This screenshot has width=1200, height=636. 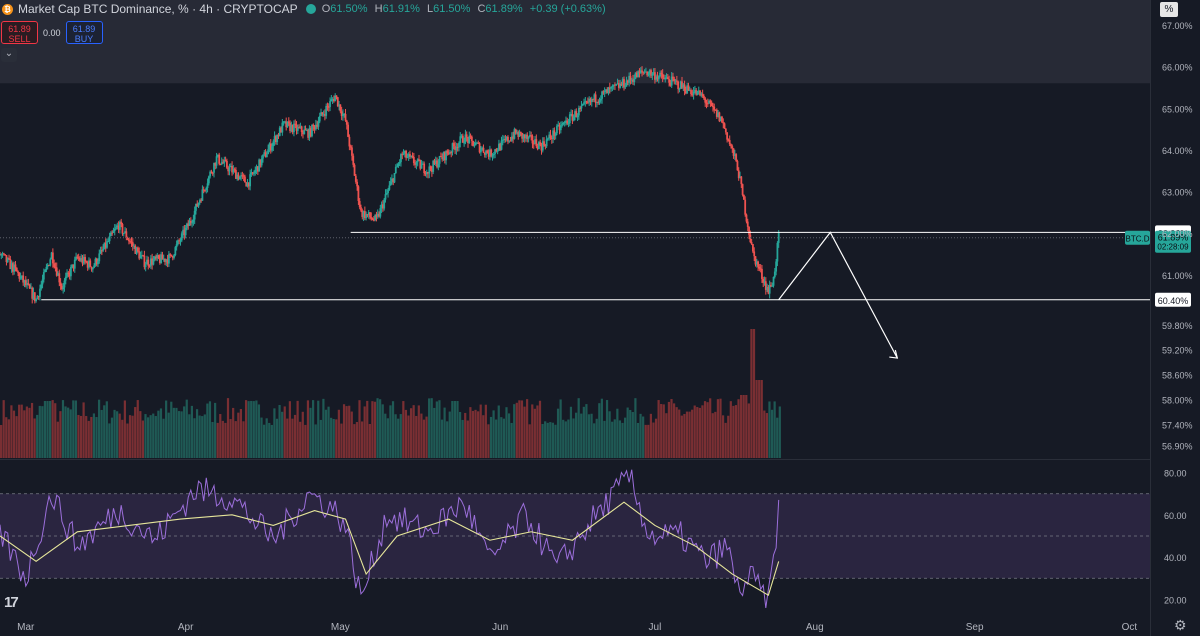 I want to click on sell-button: 61.89 SELL, so click(x=19, y=32).